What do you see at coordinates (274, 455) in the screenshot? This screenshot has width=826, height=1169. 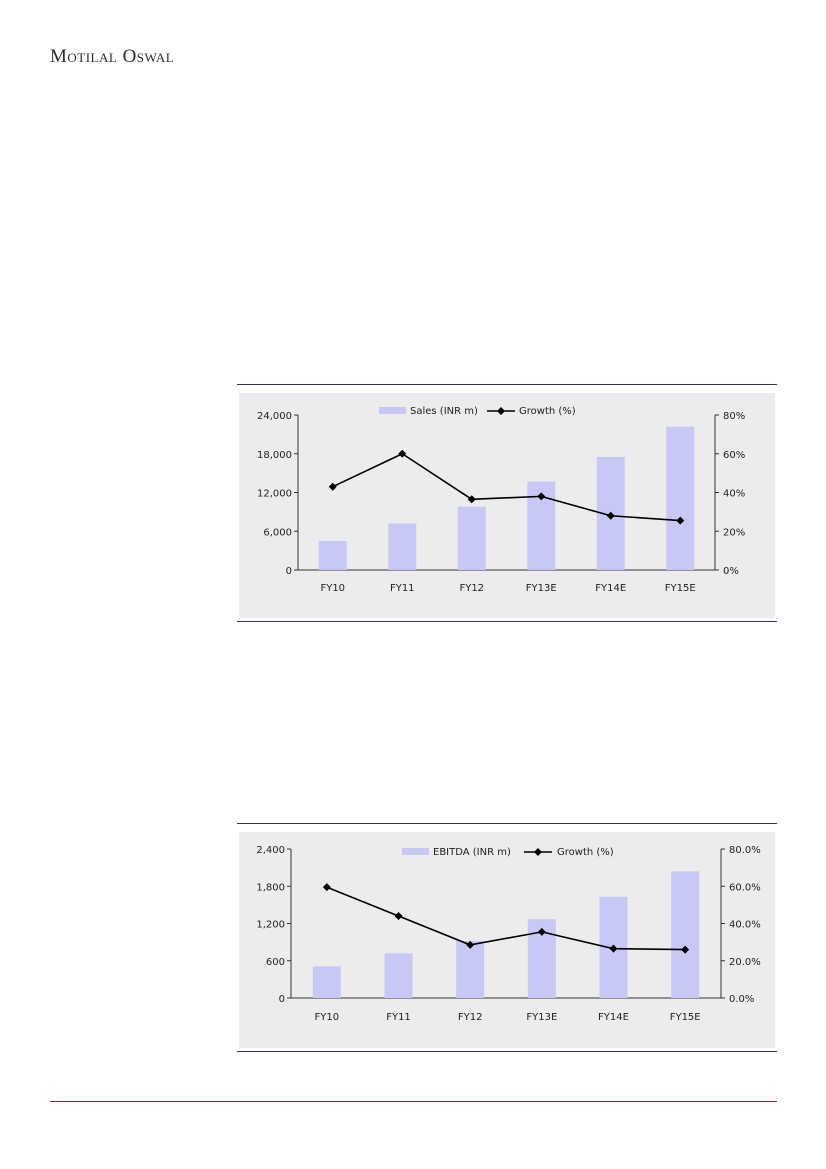 I see `left-tick-label: 18,000` at bounding box center [274, 455].